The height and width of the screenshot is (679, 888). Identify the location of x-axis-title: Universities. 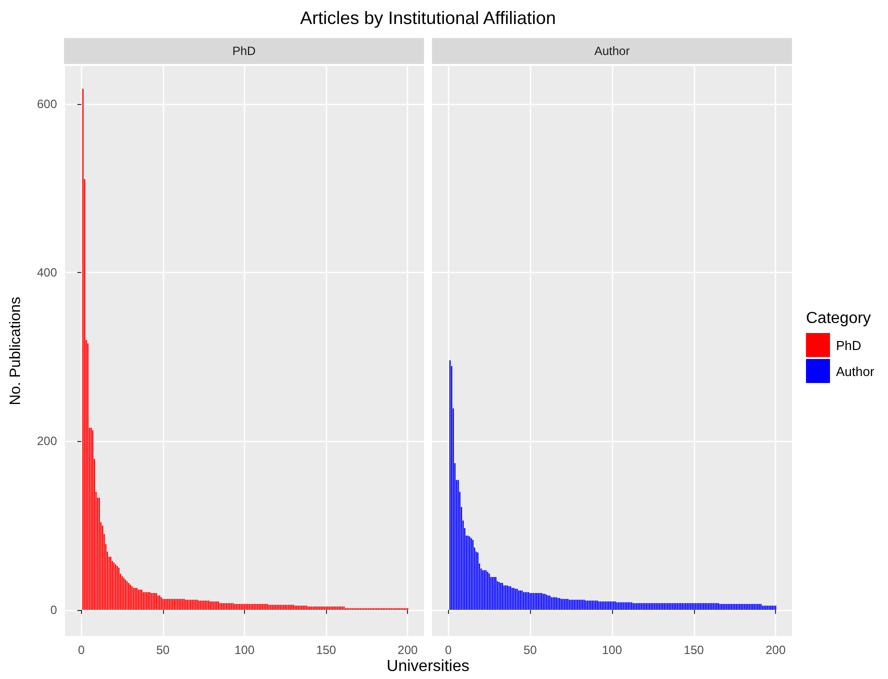
(428, 667).